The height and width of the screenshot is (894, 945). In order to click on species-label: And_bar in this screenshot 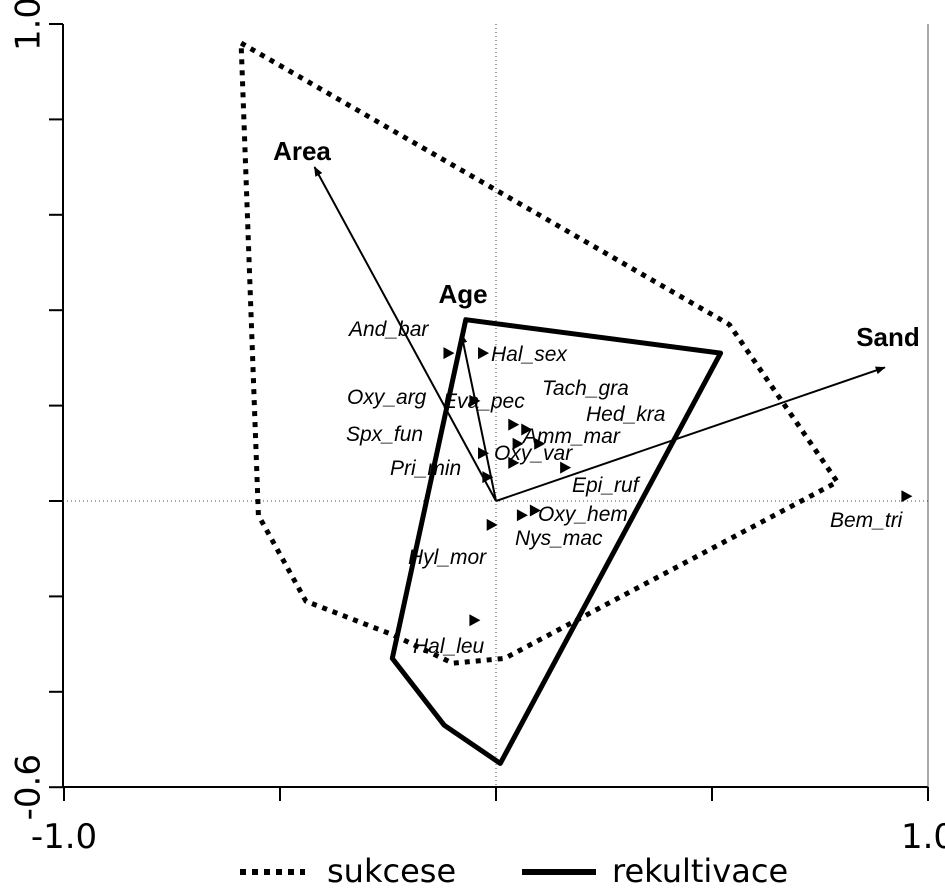, I will do `click(388, 329)`.